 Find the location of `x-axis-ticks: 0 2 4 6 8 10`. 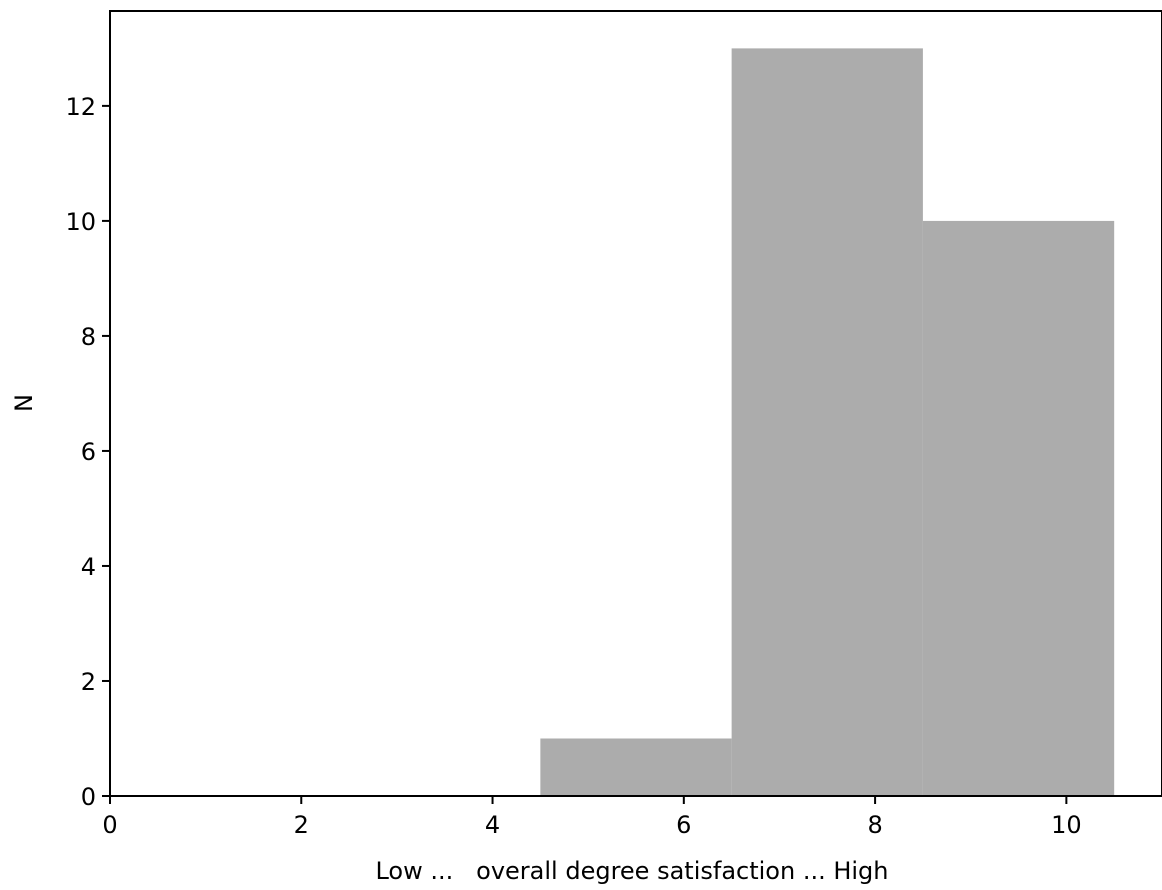

x-axis-ticks: 0 2 4 6 8 10 is located at coordinates (592, 817).